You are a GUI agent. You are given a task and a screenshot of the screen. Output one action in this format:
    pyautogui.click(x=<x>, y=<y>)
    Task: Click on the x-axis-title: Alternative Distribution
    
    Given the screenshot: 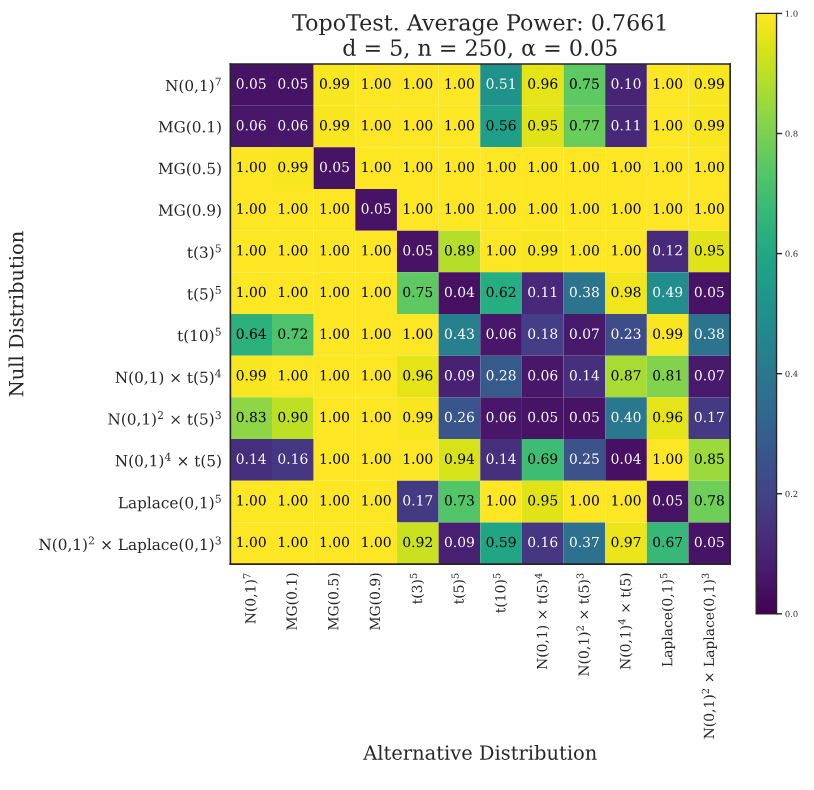 What is the action you would take?
    pyautogui.click(x=480, y=752)
    